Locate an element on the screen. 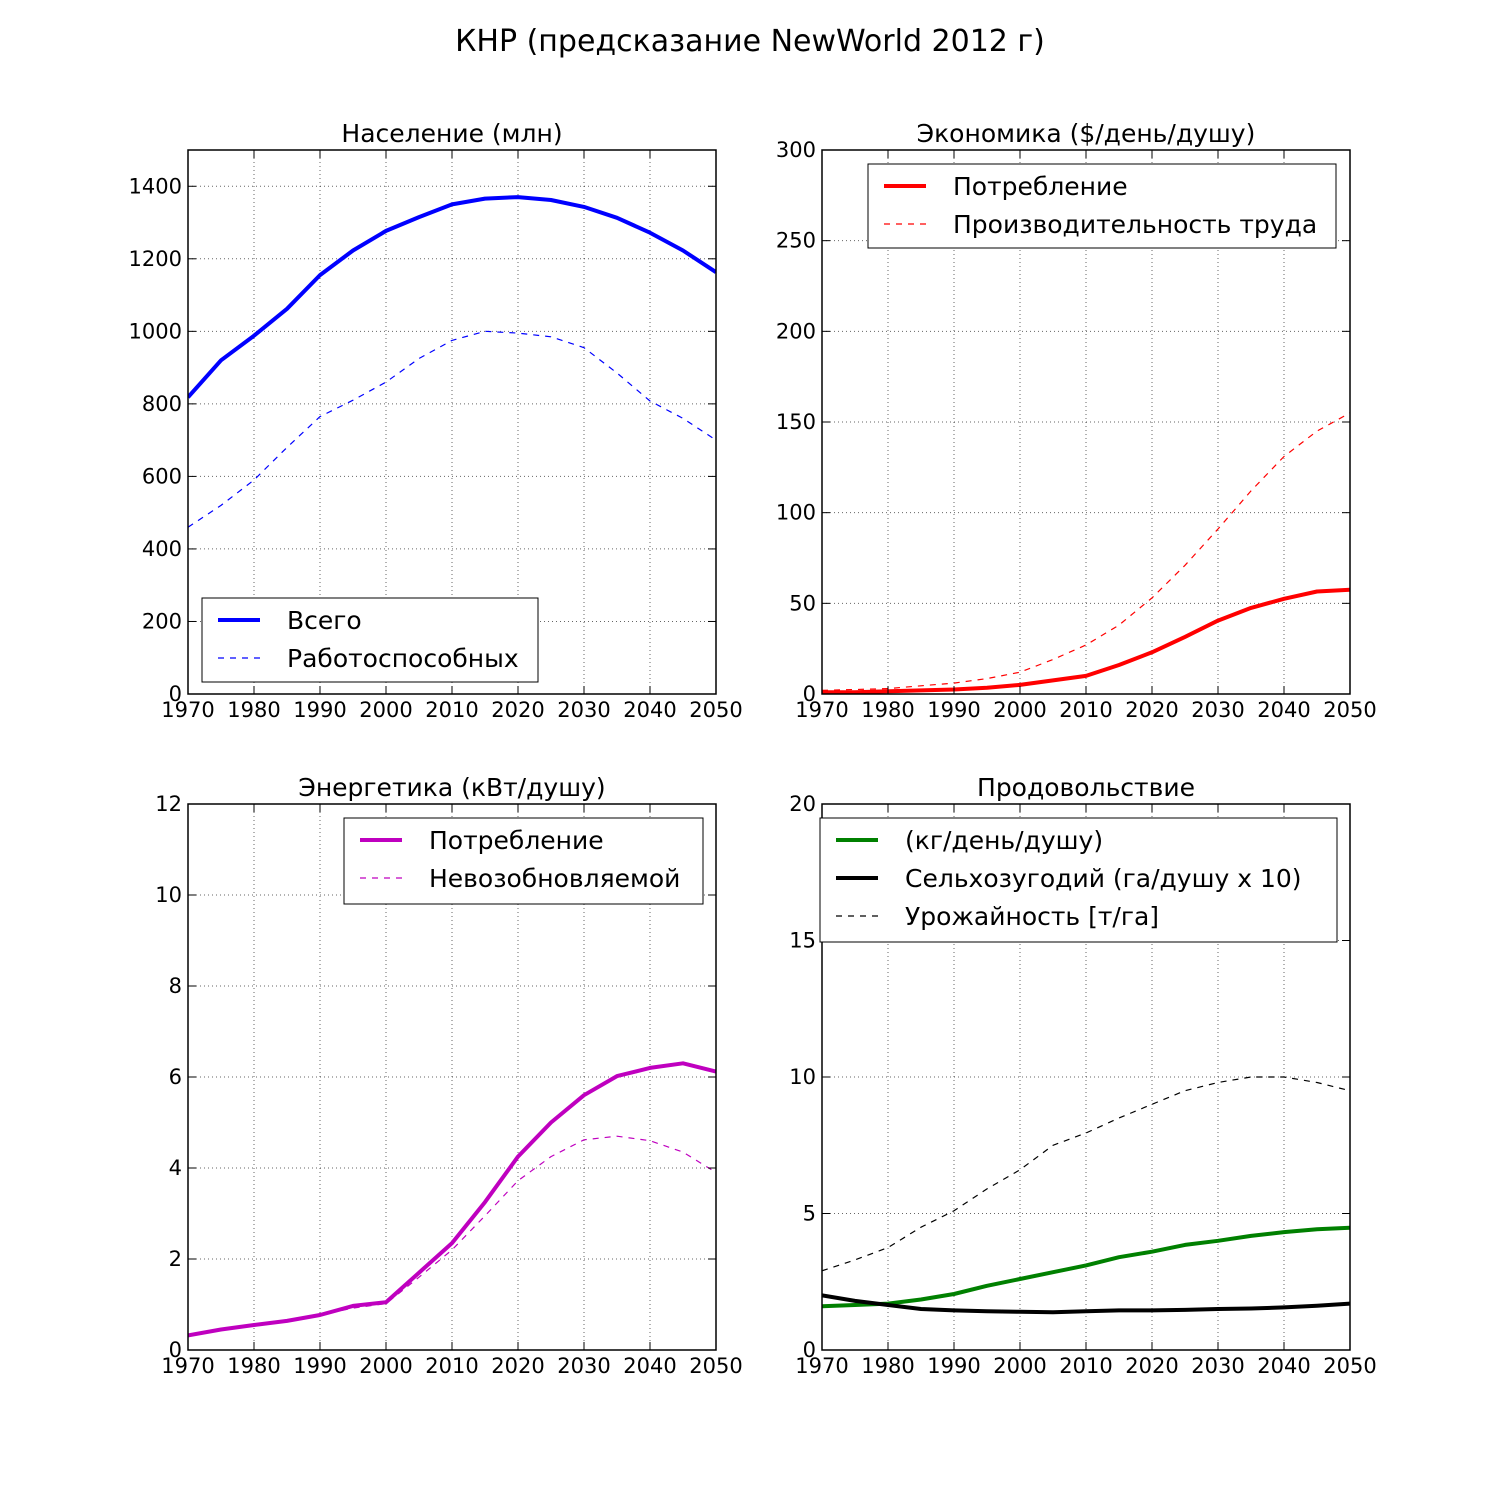 The image size is (1500, 1500). y-tick-label: 50 is located at coordinates (802, 603).